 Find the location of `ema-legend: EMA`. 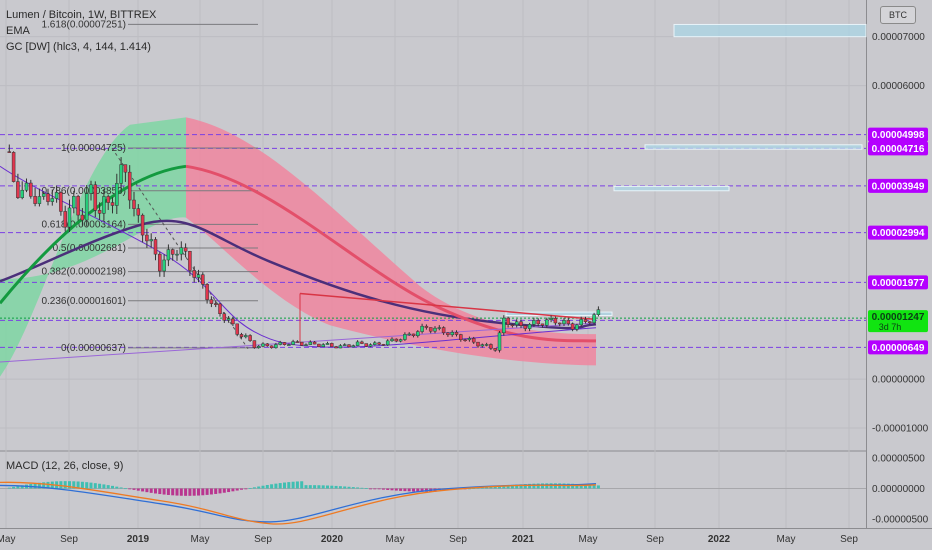

ema-legend: EMA is located at coordinates (18, 31).